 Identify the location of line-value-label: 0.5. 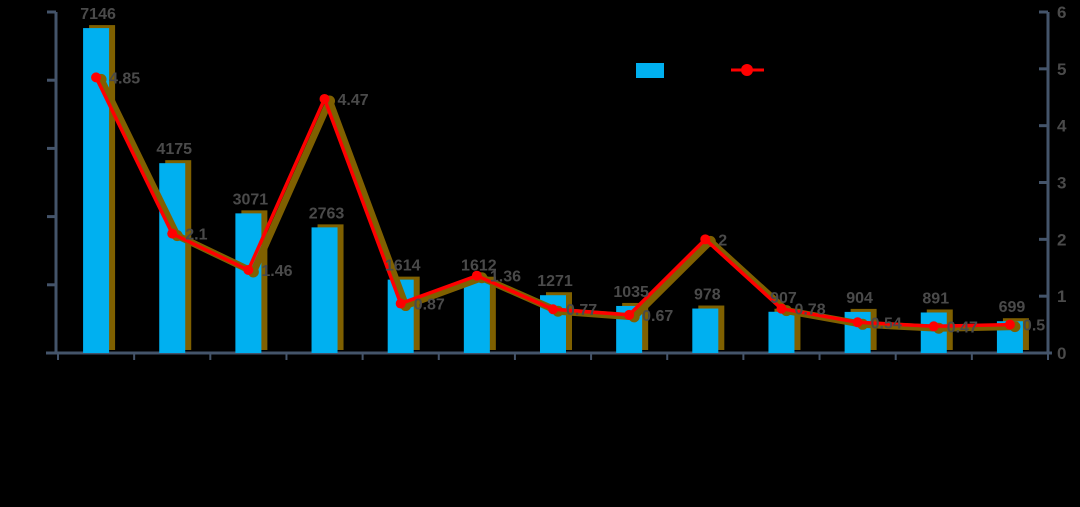
(1034, 326).